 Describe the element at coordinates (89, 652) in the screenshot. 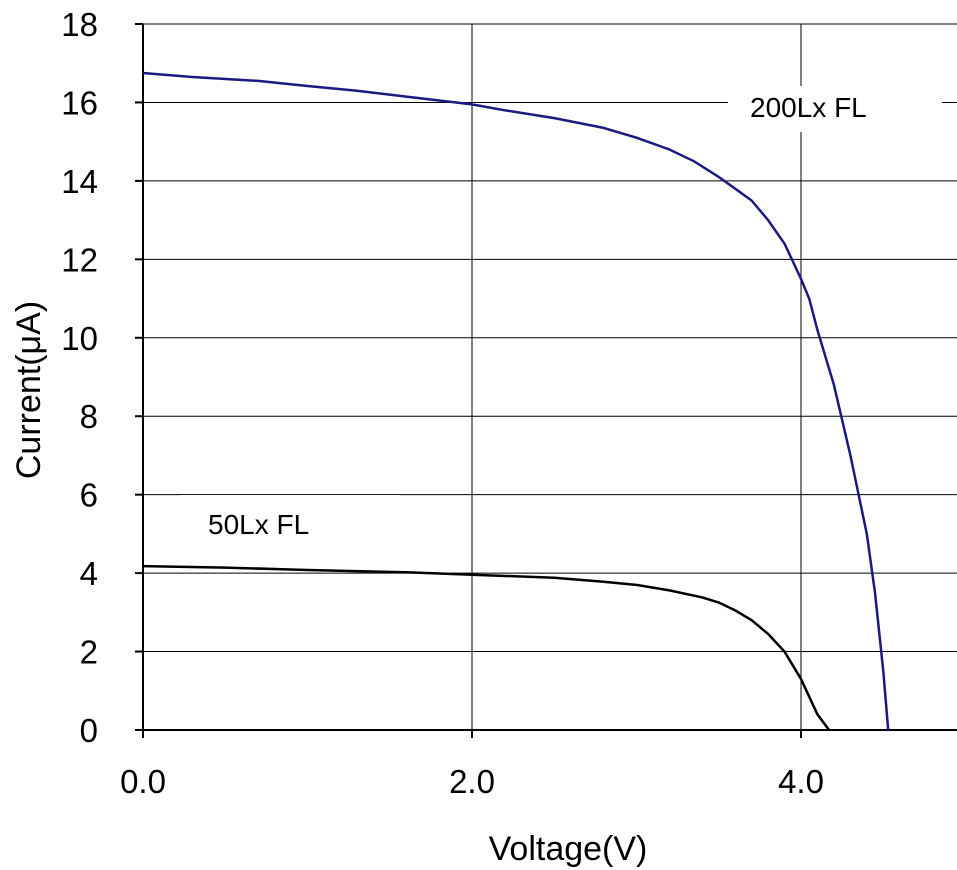

I see `y-tick-label: 2` at that location.